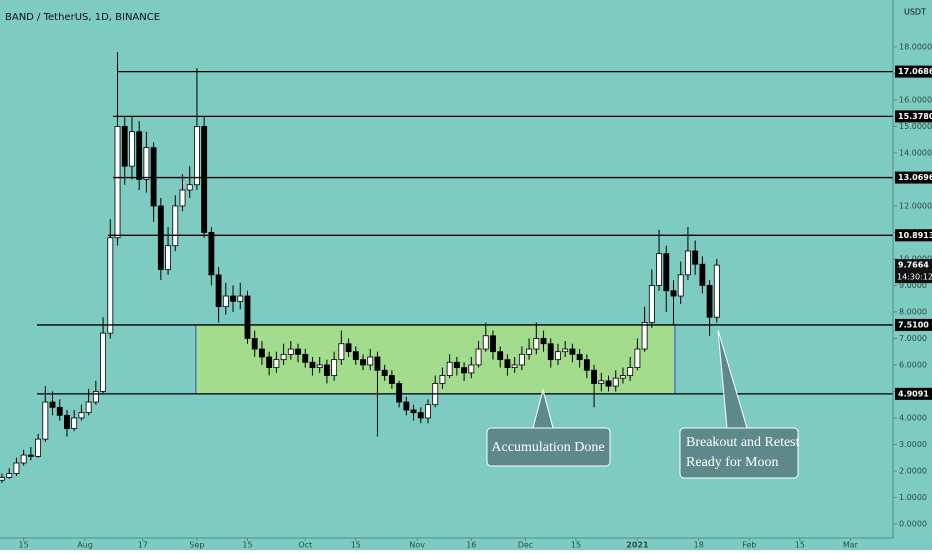 The height and width of the screenshot is (554, 932). What do you see at coordinates (471, 545) in the screenshot?
I see `x-tick-label: 16` at bounding box center [471, 545].